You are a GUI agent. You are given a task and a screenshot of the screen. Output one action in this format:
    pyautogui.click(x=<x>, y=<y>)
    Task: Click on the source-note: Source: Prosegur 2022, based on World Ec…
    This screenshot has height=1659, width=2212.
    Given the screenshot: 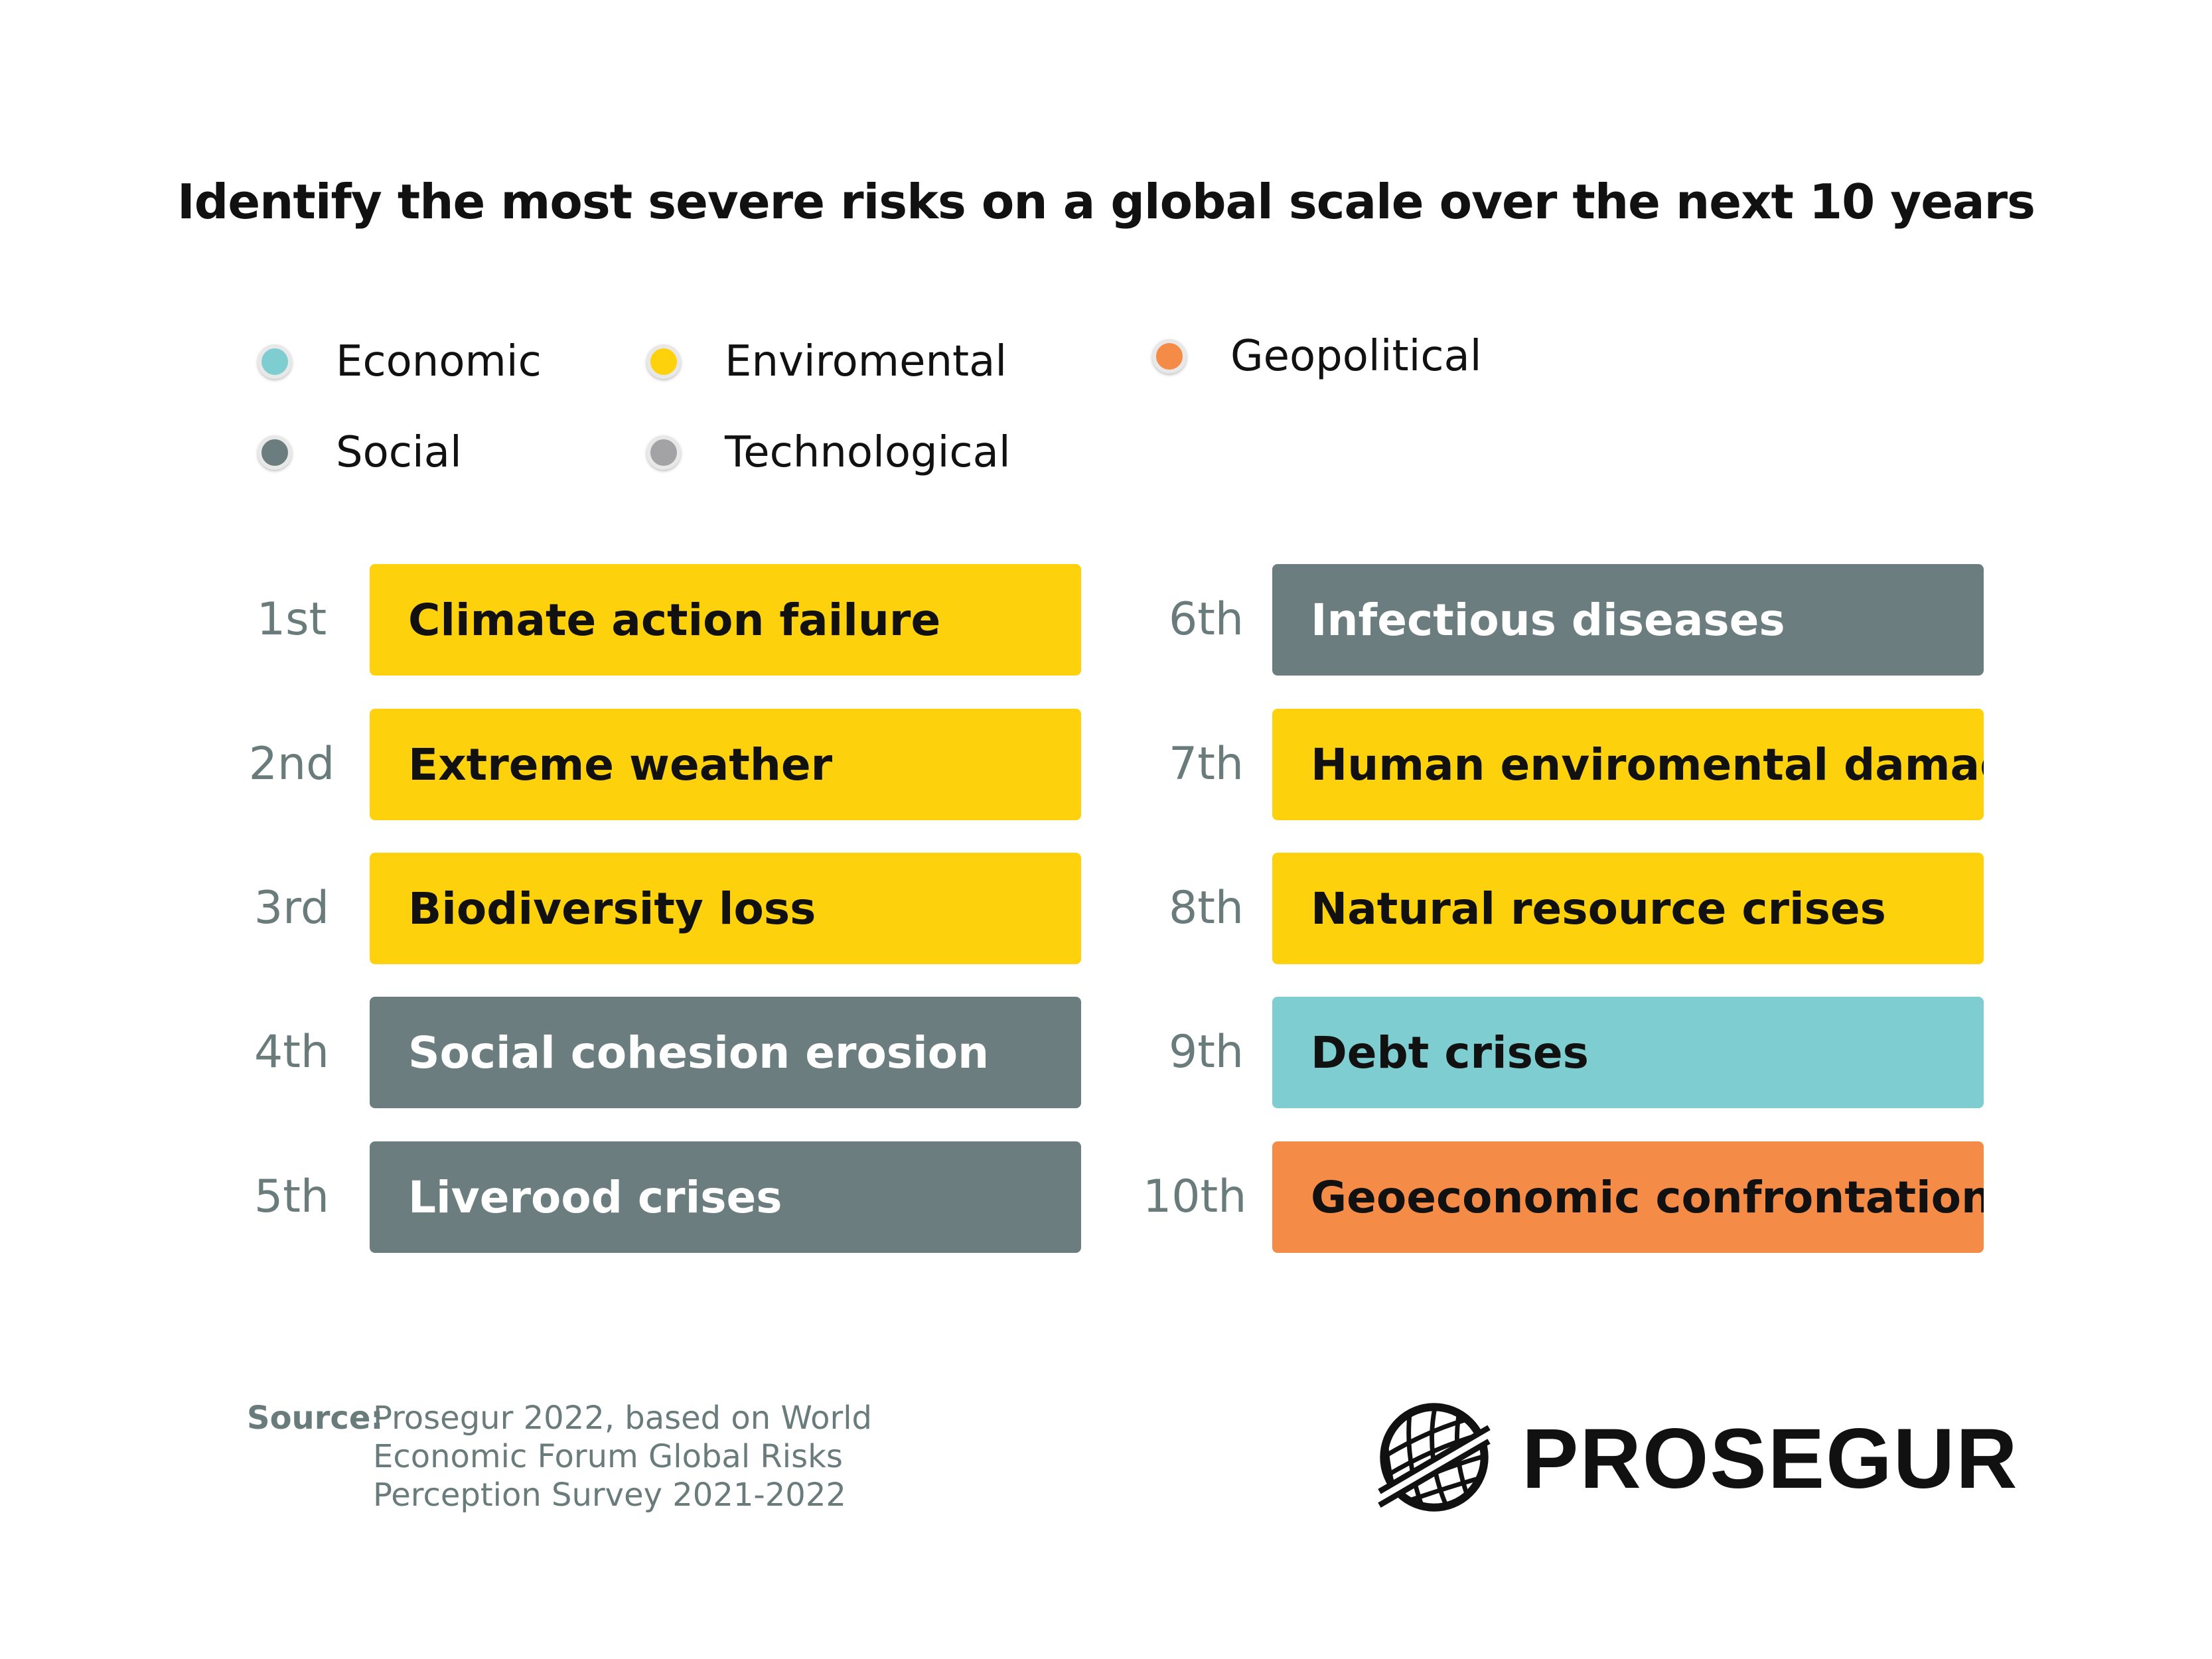 What is the action you would take?
    pyautogui.click(x=559, y=1456)
    